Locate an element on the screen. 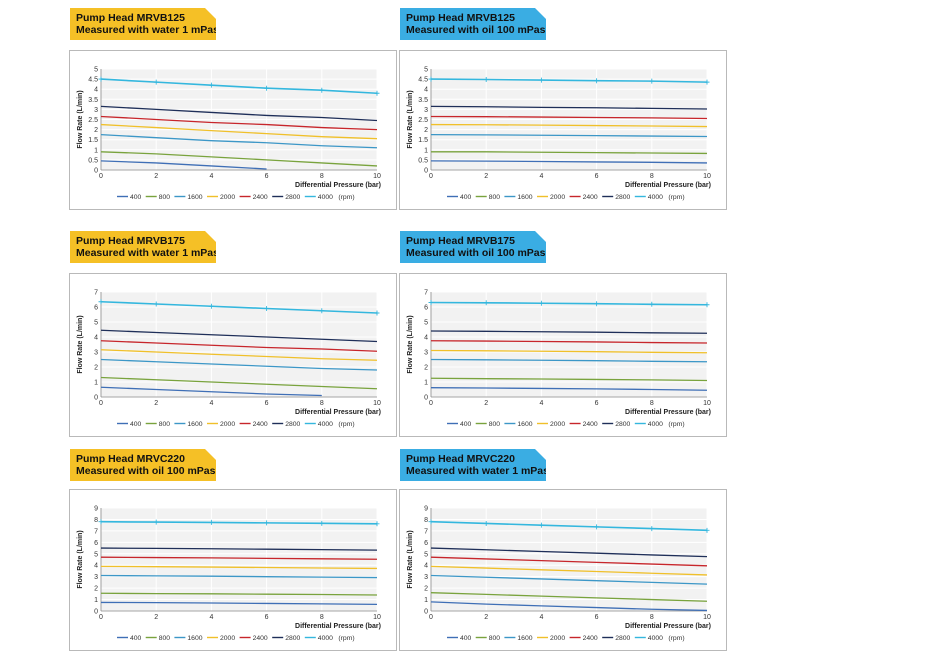  plot-area is located at coordinates (569, 344).